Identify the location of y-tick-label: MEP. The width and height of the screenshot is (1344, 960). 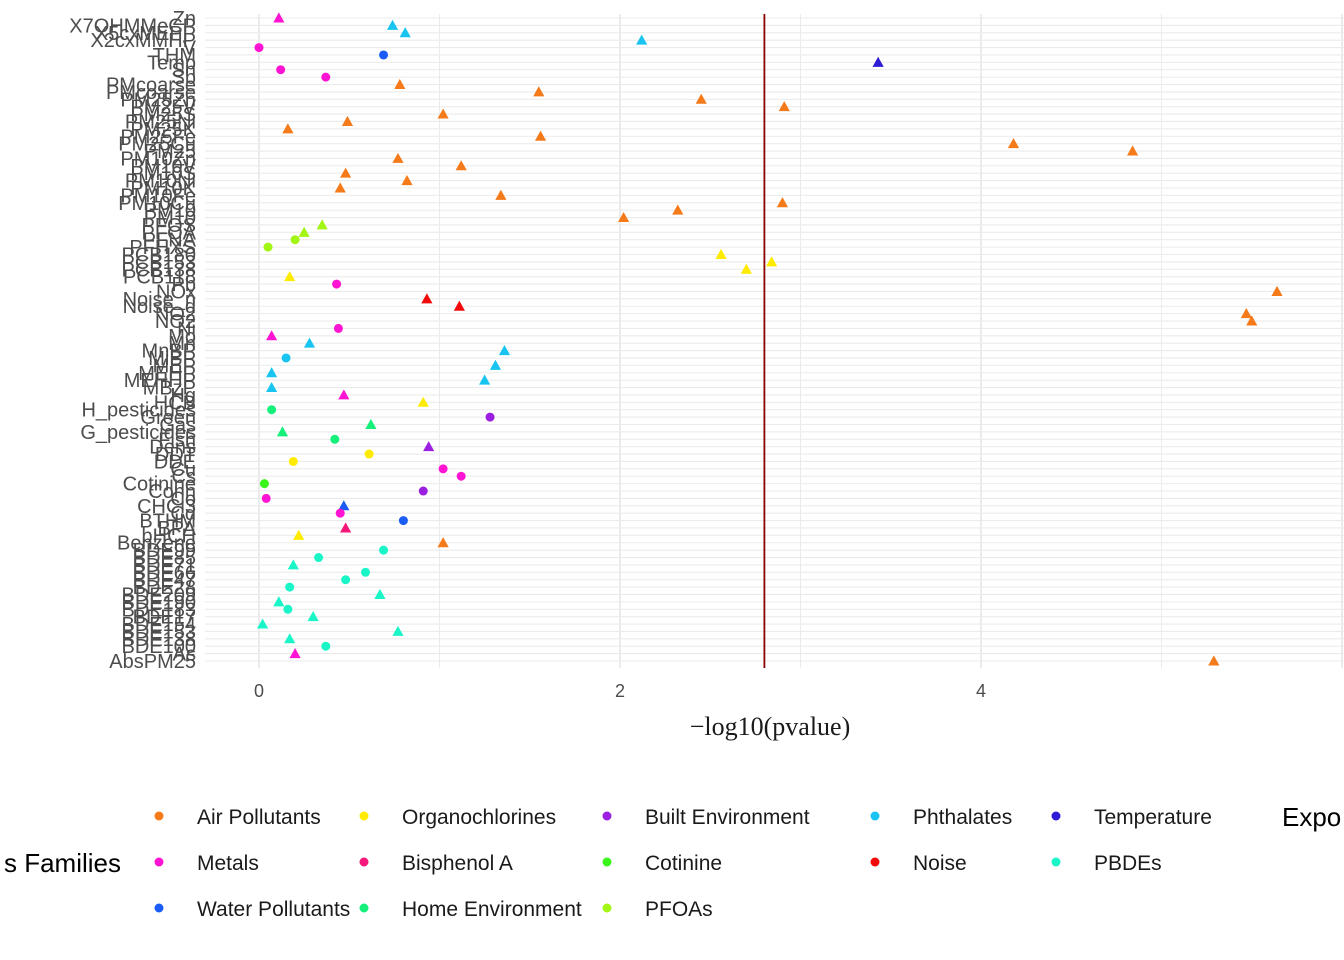
(174, 366).